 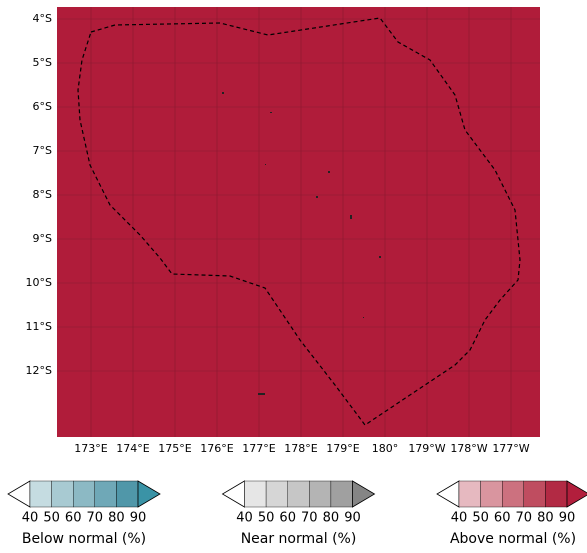 I want to click on lon-label: 177°E, so click(x=258, y=448).